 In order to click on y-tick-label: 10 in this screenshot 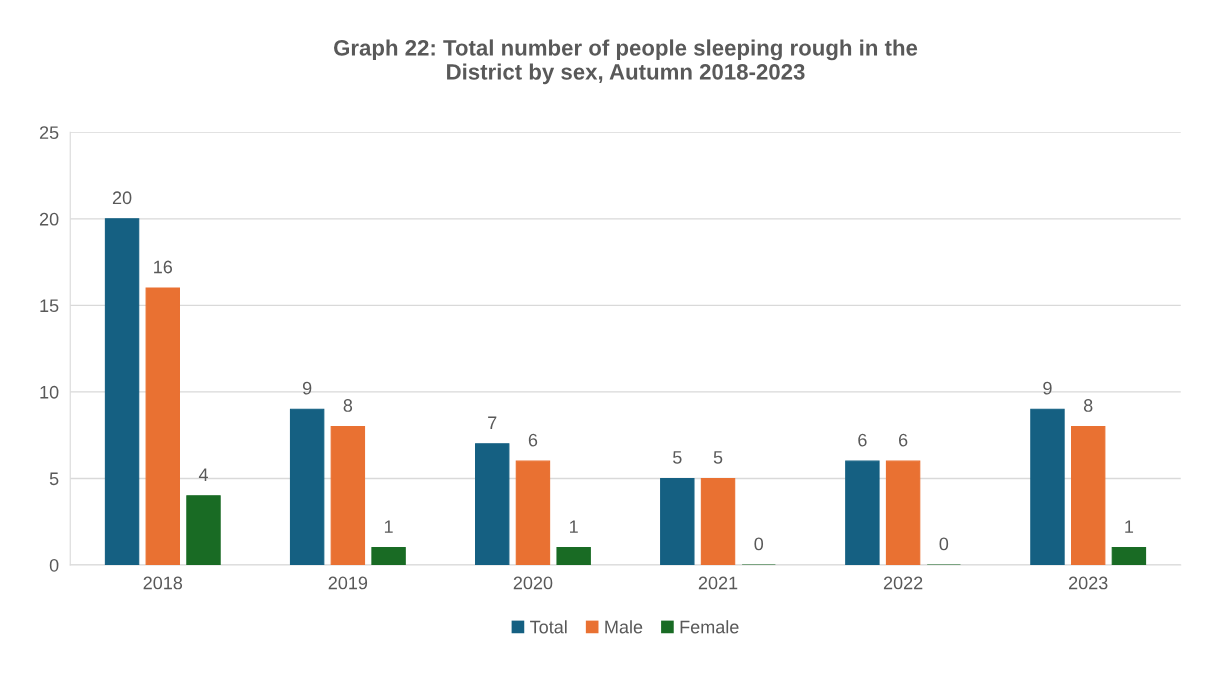, I will do `click(49, 392)`.